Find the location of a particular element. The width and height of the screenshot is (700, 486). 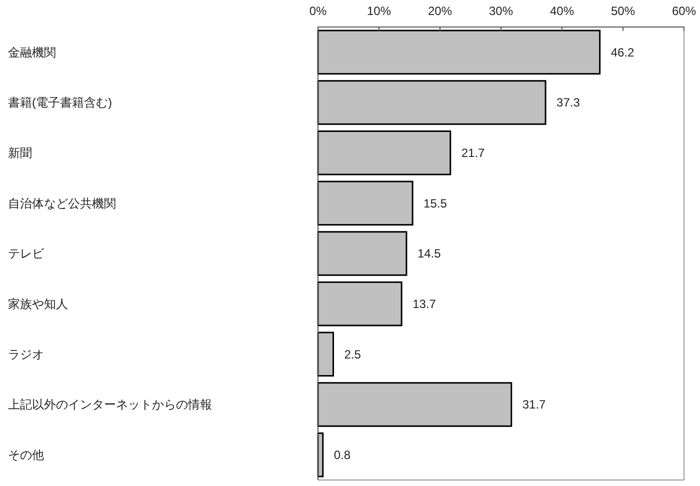

data-label: 46.2 is located at coordinates (622, 52).